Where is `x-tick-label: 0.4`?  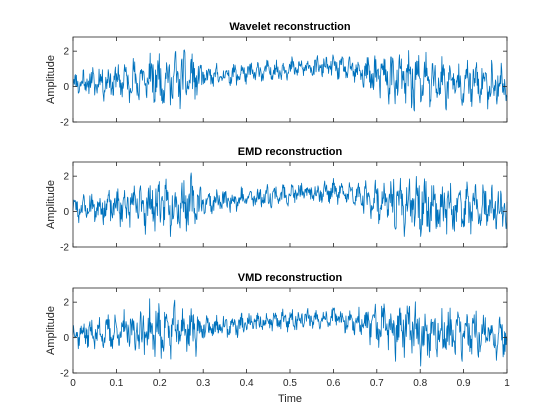 x-tick-label: 0.4 is located at coordinates (247, 383).